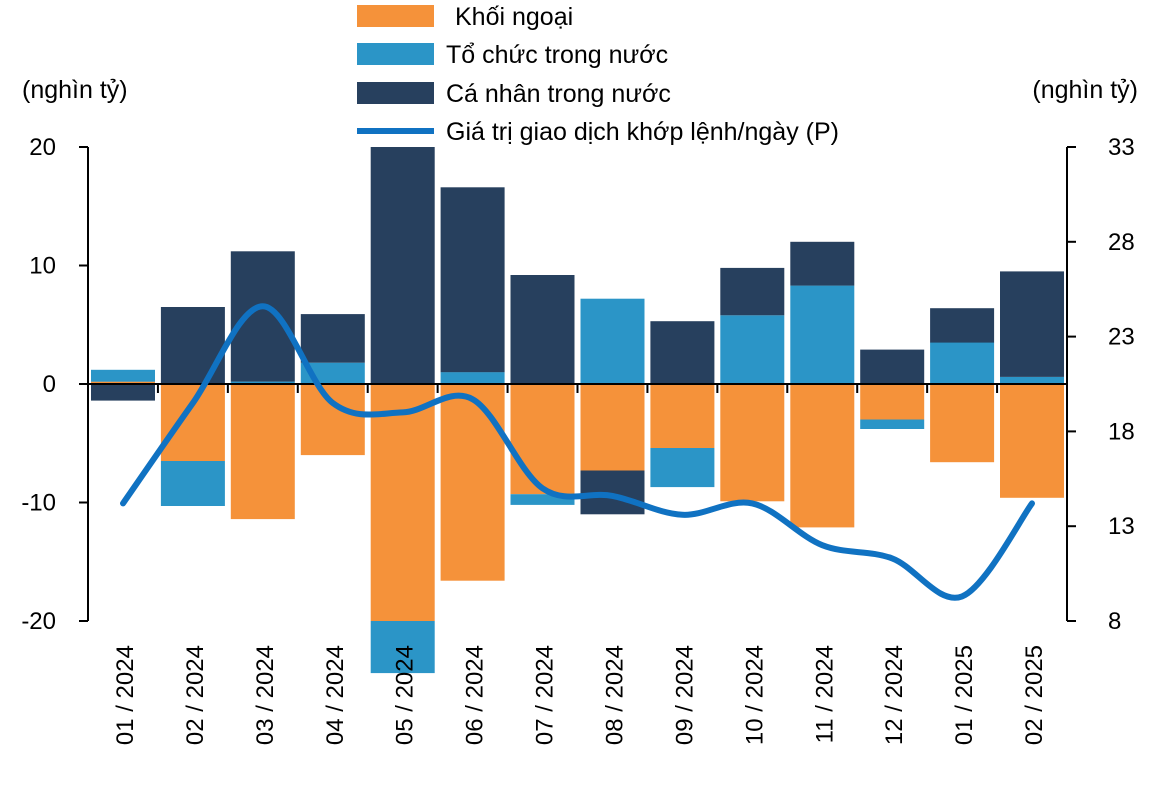 The height and width of the screenshot is (787, 1153). Describe the element at coordinates (754, 695) in the screenshot. I see `x-tick-label-10: 10 / 2024` at that location.